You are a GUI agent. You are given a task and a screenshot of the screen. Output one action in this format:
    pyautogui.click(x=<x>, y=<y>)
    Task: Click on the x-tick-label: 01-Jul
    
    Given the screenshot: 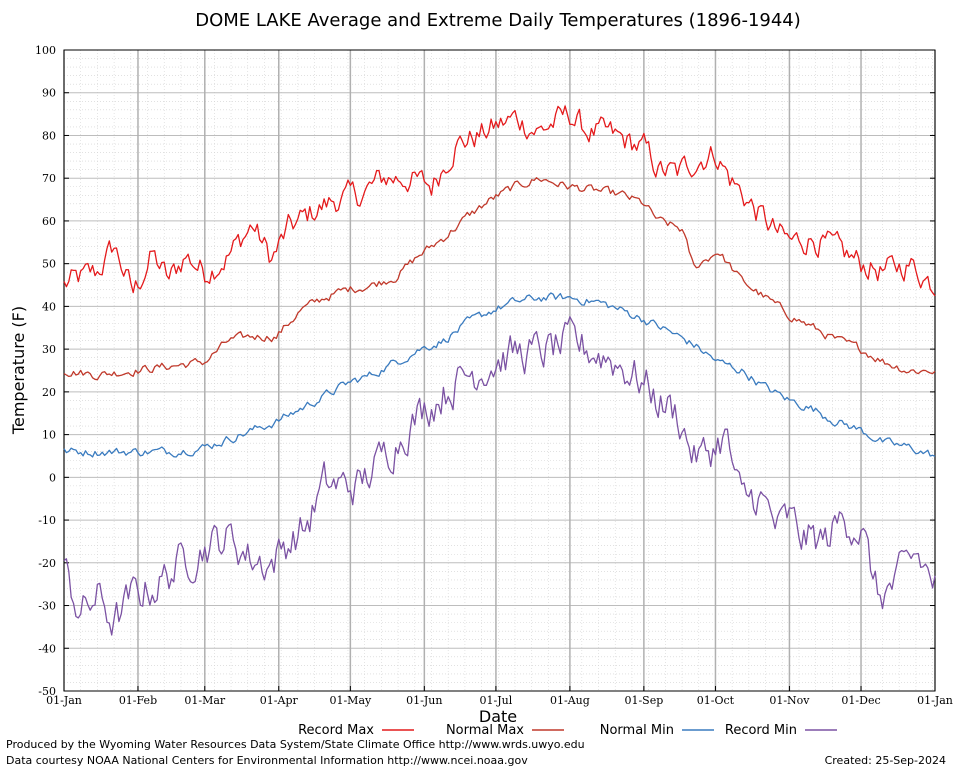 What is the action you would take?
    pyautogui.click(x=496, y=700)
    